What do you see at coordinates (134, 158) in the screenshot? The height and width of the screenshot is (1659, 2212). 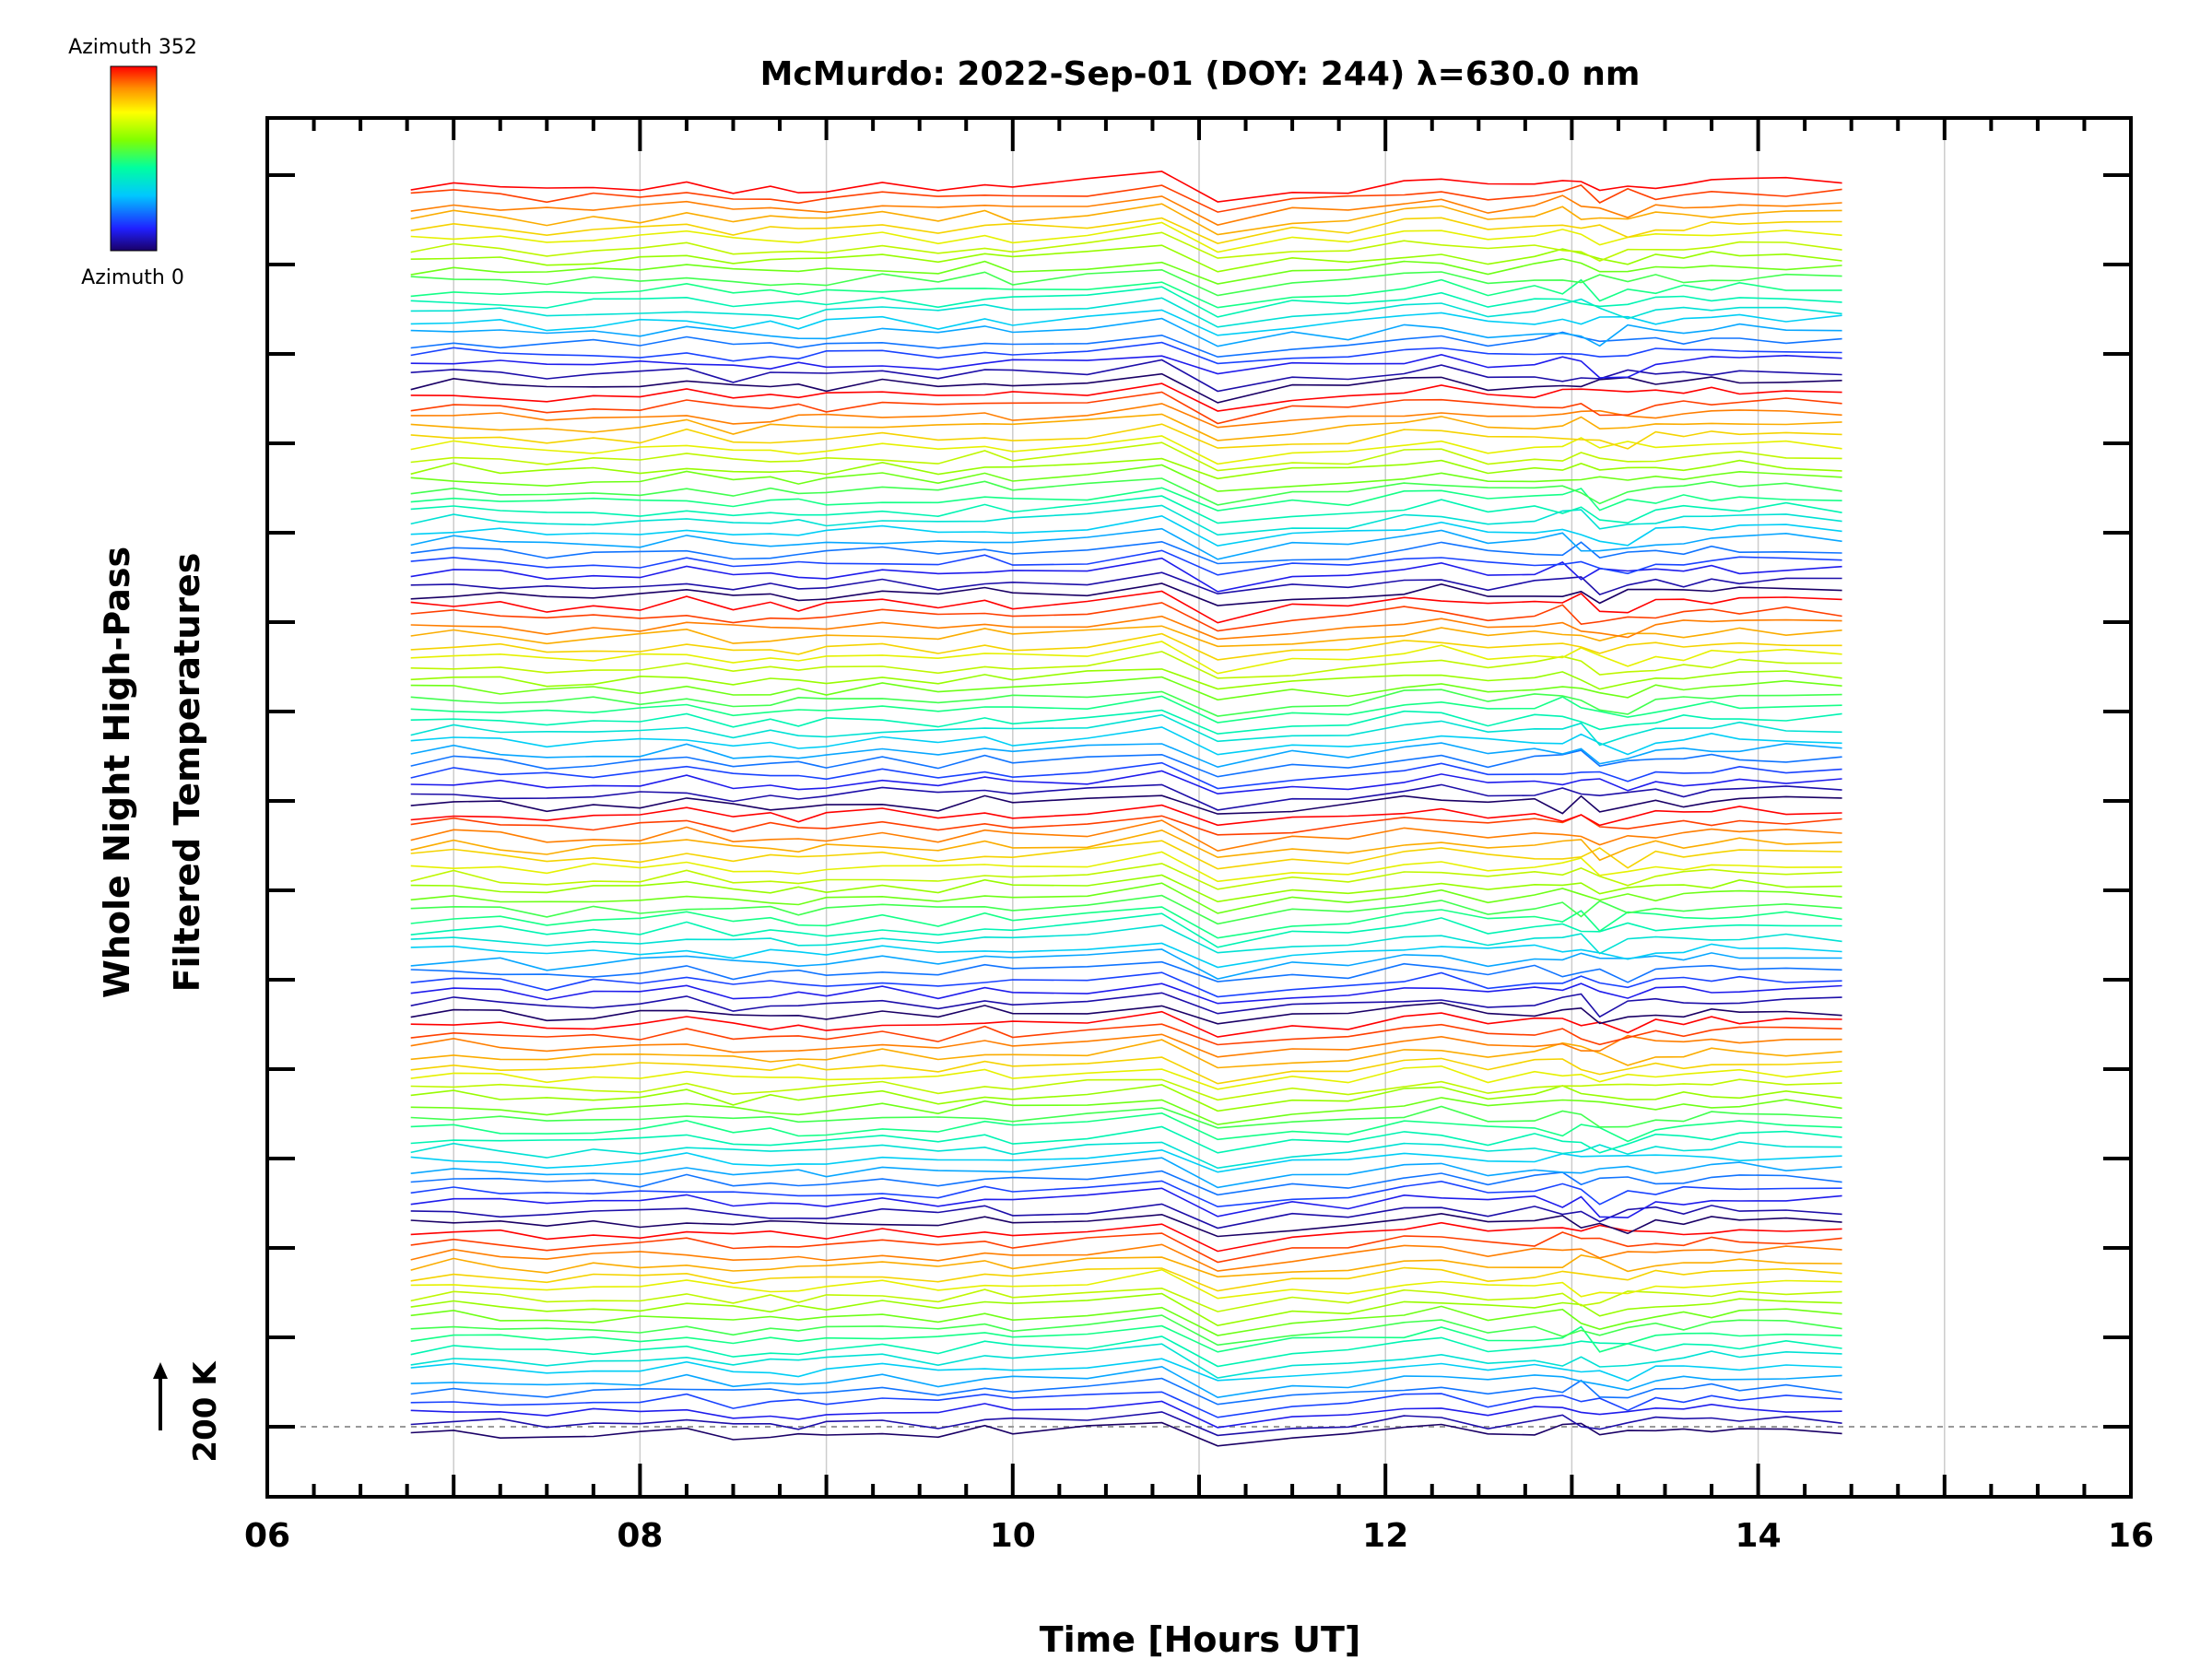 I see `colorbar-gradient` at bounding box center [134, 158].